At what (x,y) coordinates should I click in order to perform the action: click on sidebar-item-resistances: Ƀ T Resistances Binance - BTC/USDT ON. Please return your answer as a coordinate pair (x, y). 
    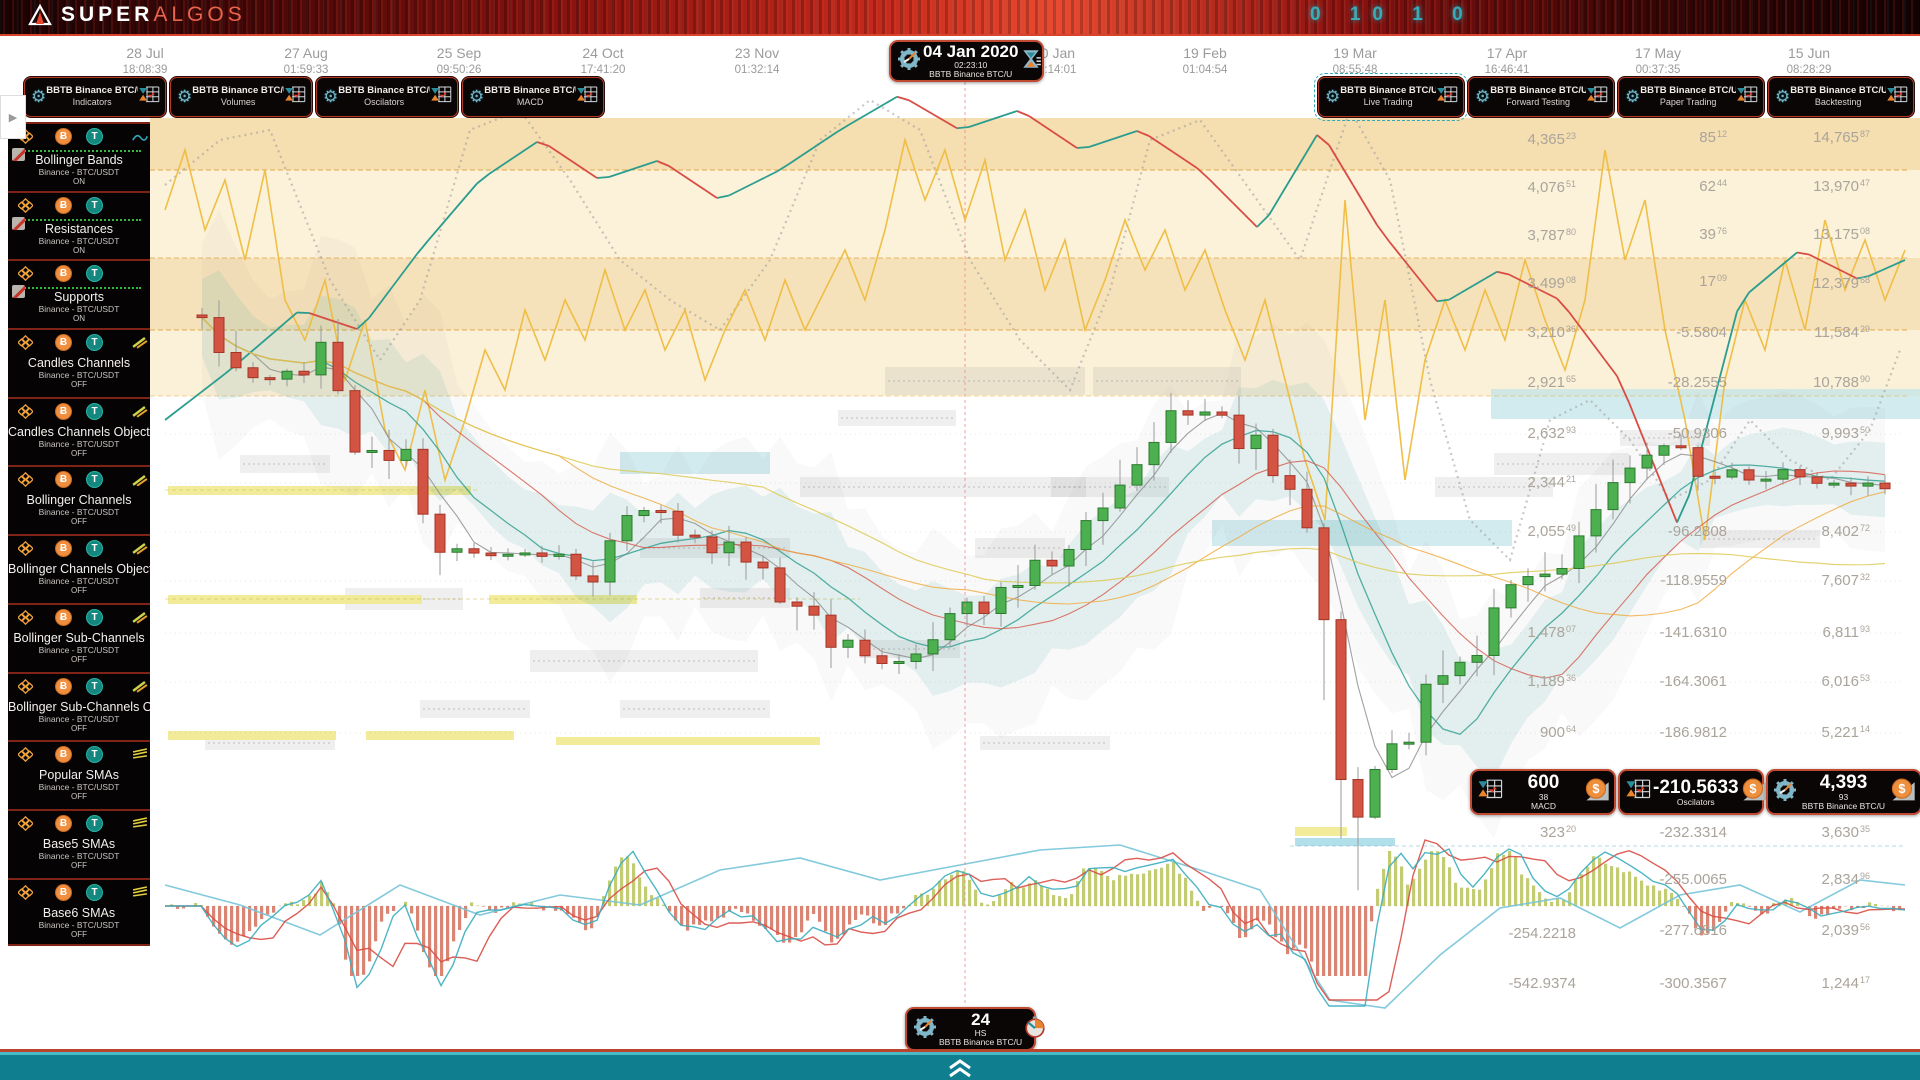
    Looking at the image, I should click on (79, 225).